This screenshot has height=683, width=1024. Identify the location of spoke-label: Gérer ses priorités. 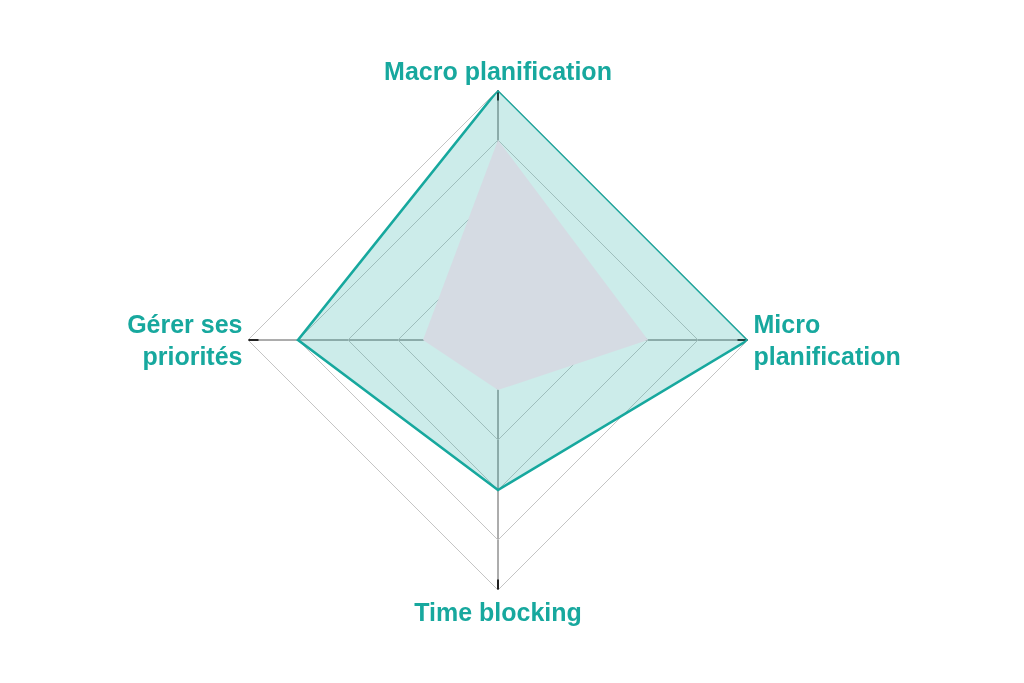
(185, 339).